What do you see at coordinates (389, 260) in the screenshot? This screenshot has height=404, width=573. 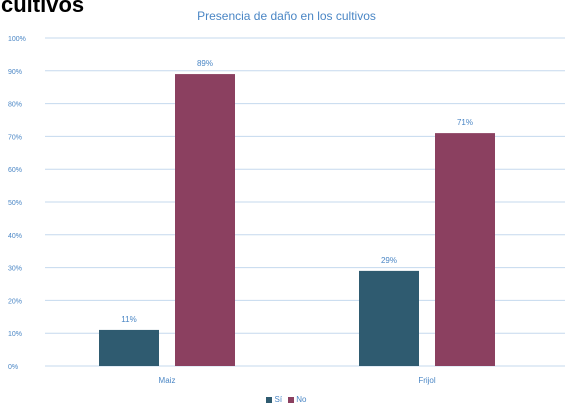 I see `data-label: 29%` at bounding box center [389, 260].